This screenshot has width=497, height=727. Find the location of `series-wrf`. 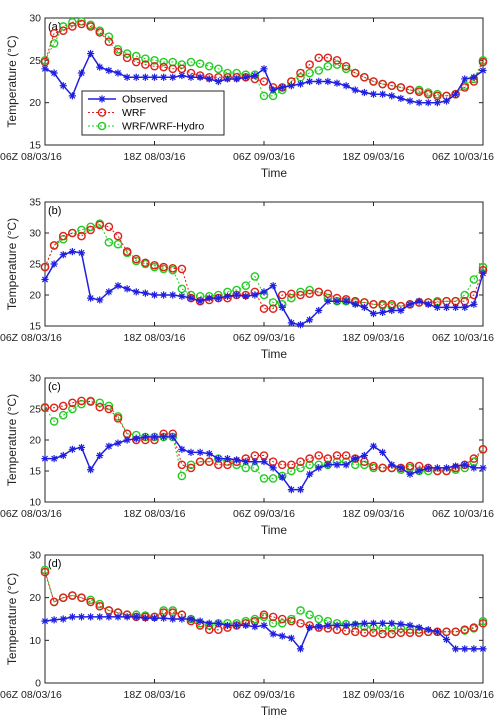

series-wrf is located at coordinates (264, 603).